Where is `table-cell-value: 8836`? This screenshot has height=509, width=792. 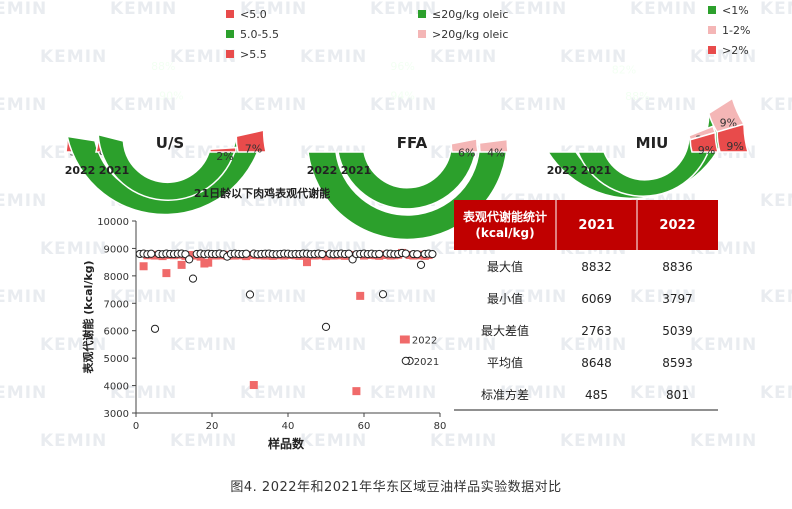 table-cell-value: 8836 is located at coordinates (677, 267).